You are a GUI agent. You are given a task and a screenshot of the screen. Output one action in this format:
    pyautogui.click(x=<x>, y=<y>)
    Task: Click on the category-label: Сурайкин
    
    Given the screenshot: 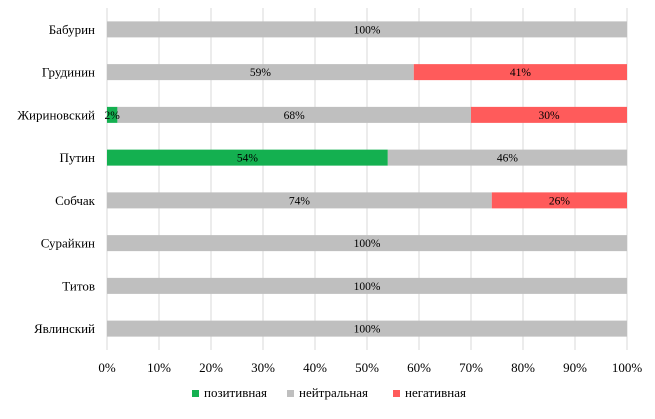 What is the action you would take?
    pyautogui.click(x=68, y=243)
    